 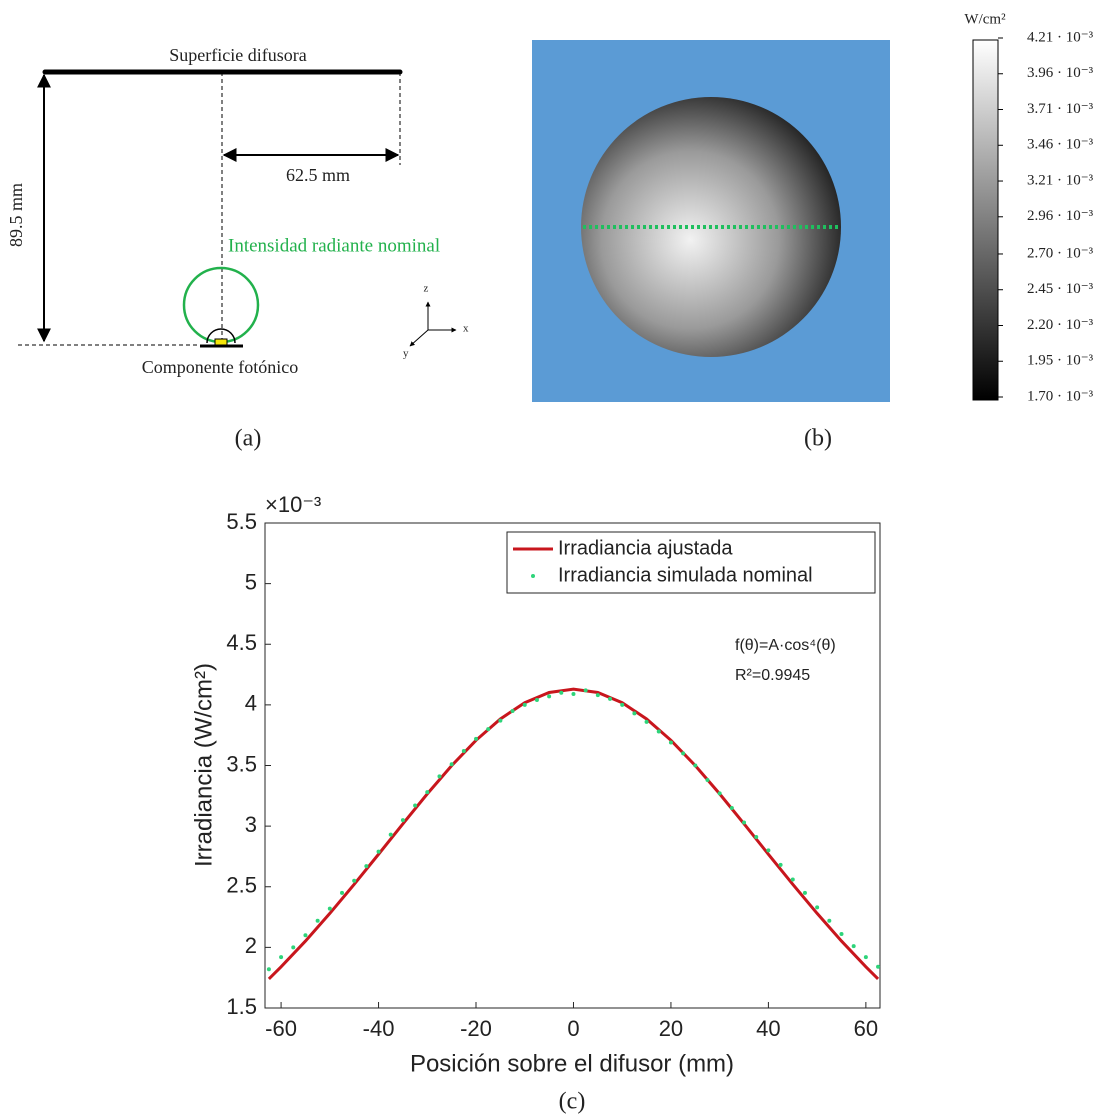 What do you see at coordinates (251, 703) in the screenshot?
I see `y-tick-label: 4` at bounding box center [251, 703].